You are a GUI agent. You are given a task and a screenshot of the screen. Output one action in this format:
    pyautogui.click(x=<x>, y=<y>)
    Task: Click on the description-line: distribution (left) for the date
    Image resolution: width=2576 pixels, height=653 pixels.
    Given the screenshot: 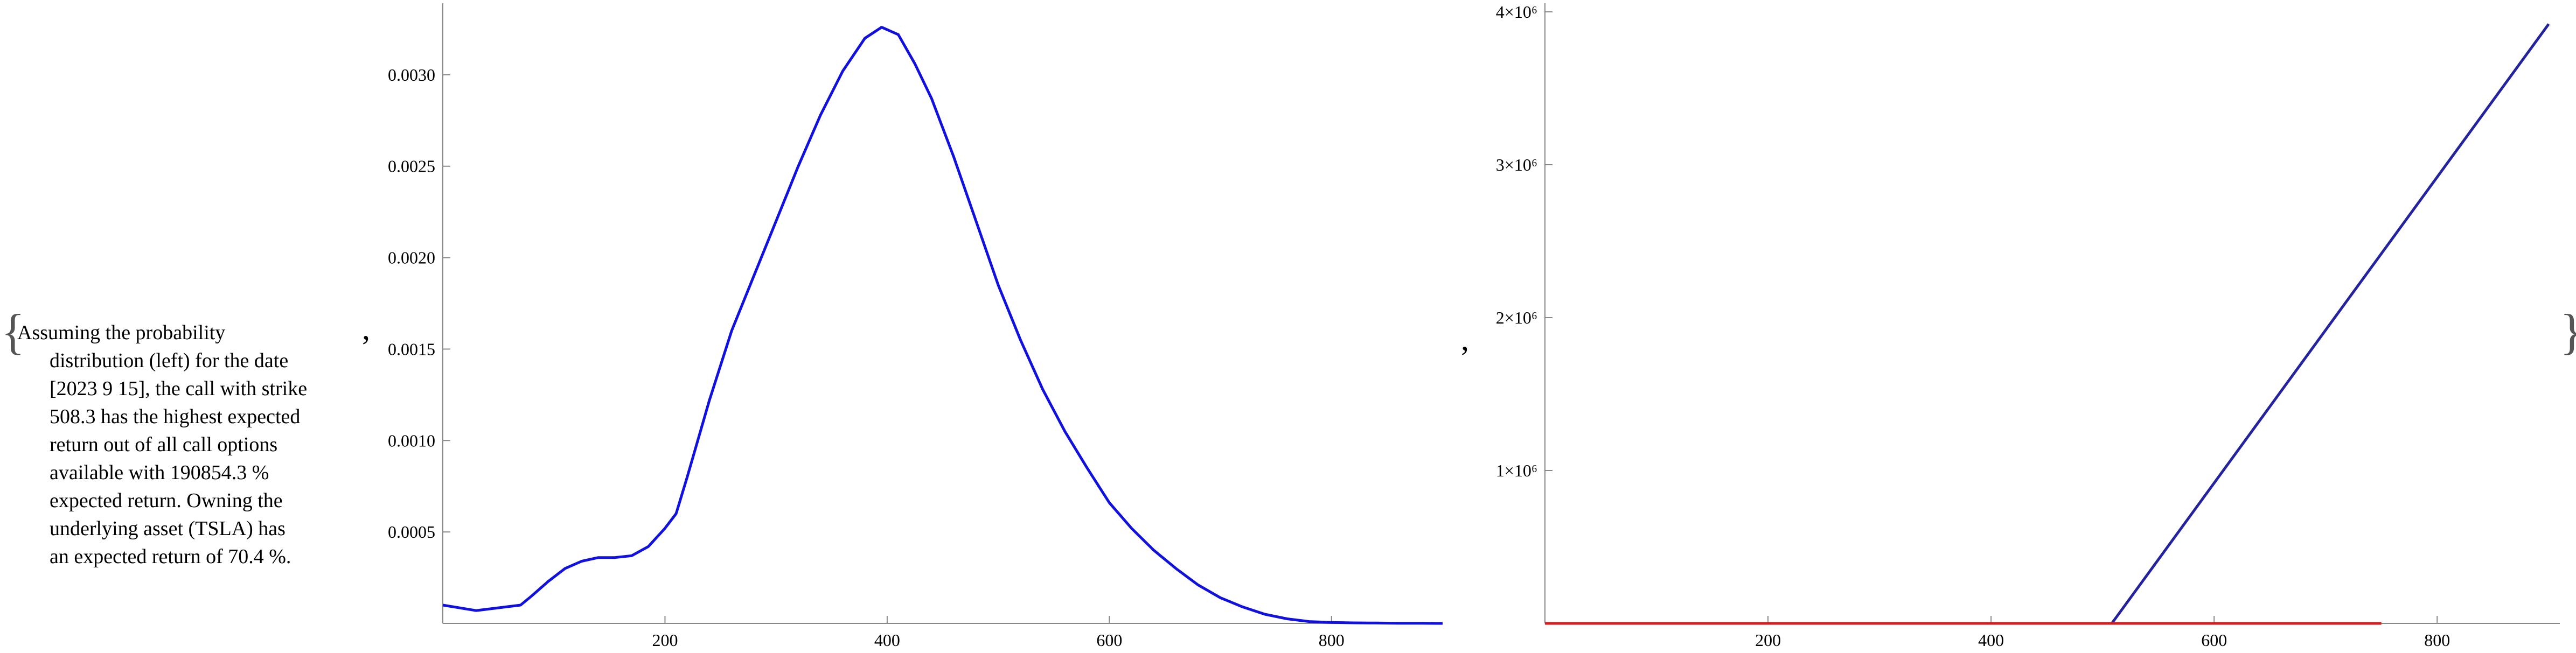 What is the action you would take?
    pyautogui.click(x=170, y=361)
    